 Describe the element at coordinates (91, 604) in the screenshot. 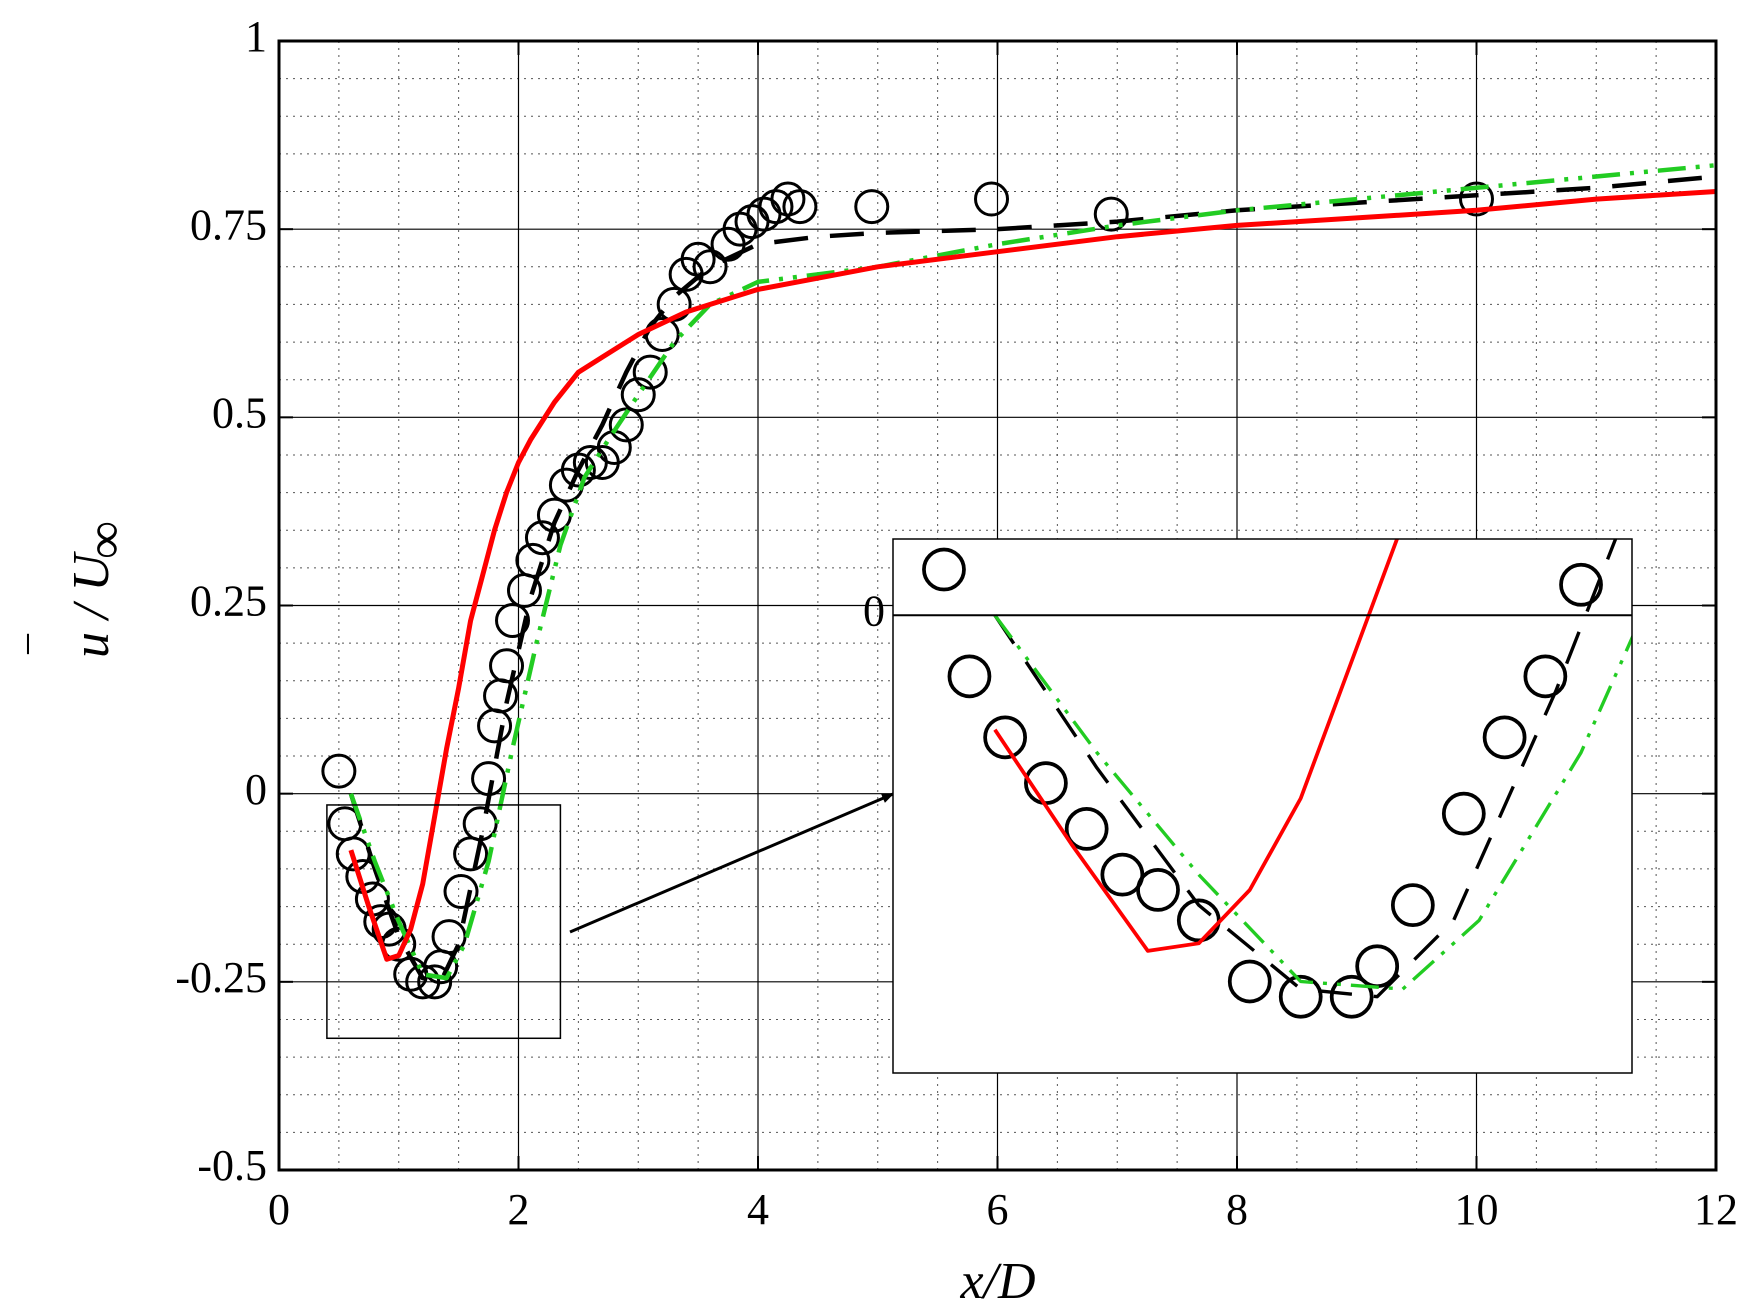

I see `y-axis-title-text: u / U` at that location.